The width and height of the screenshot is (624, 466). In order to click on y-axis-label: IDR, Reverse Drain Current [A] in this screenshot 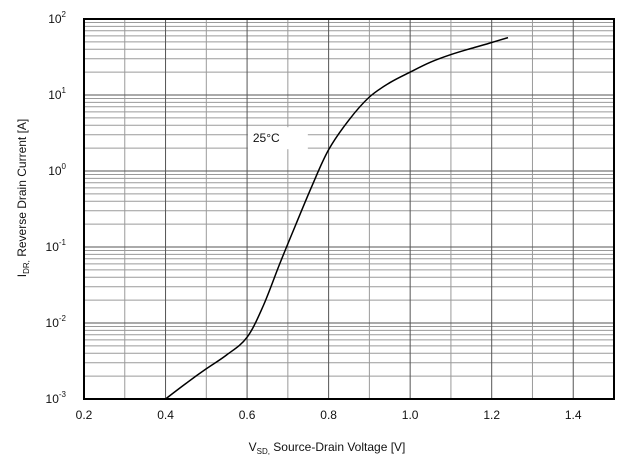, I will do `click(23, 198)`.